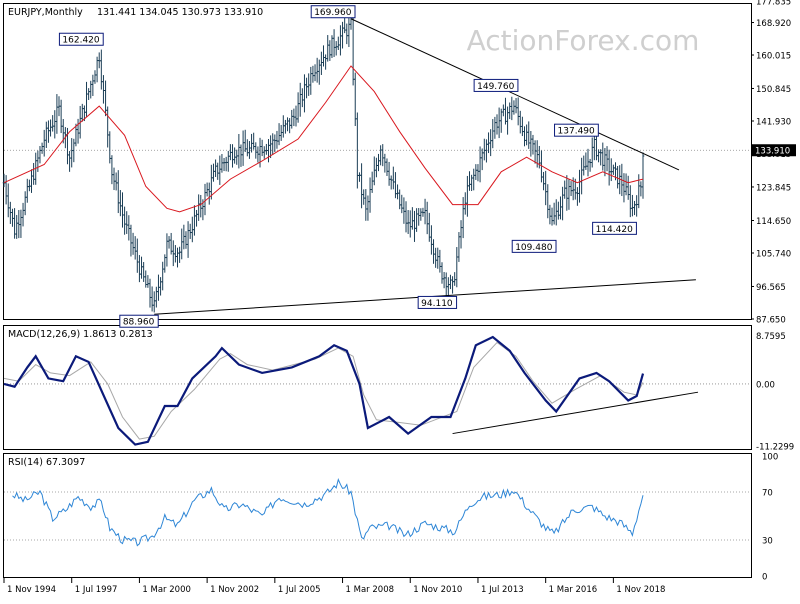 The width and height of the screenshot is (800, 604). I want to click on resistance-trendline, so click(515, 94).